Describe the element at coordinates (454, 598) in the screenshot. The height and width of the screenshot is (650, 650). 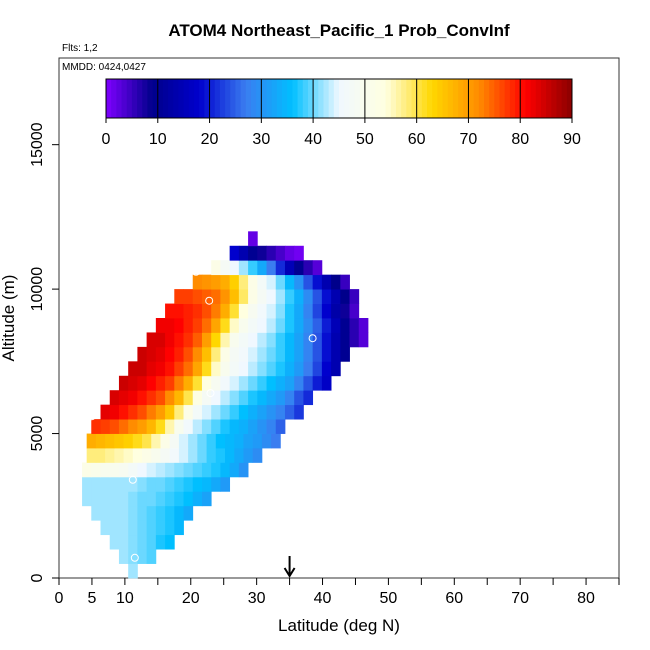
I see `x-tick-label: 60` at that location.